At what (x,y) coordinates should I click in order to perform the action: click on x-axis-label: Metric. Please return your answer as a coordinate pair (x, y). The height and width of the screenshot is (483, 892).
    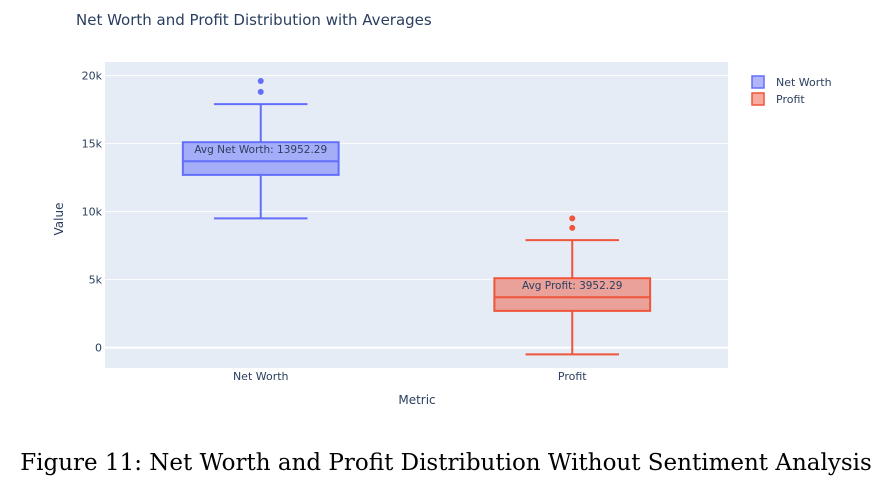
    Looking at the image, I should click on (416, 400).